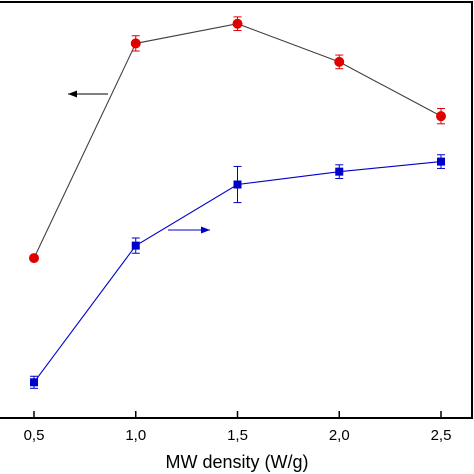 This screenshot has width=474, height=474. I want to click on x-axis-title: MW density (W/g), so click(236, 462).